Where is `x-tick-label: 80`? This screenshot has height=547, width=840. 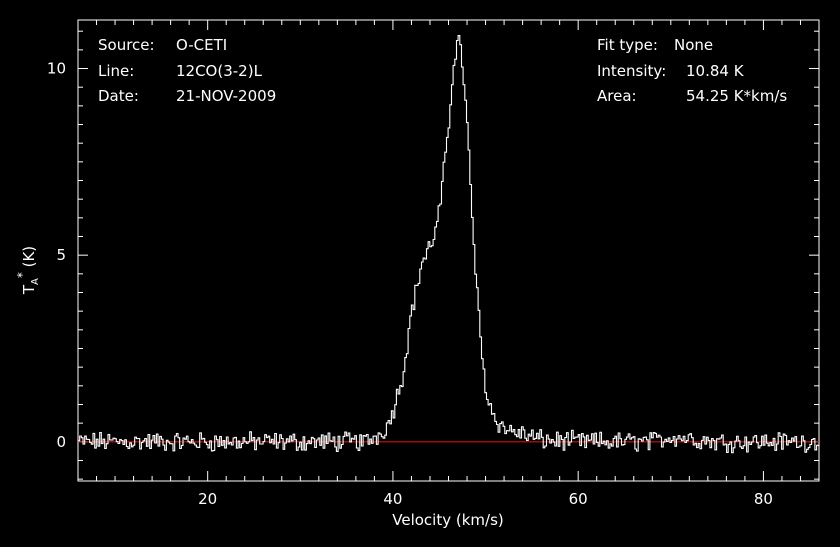
x-tick-label: 80 is located at coordinates (763, 499).